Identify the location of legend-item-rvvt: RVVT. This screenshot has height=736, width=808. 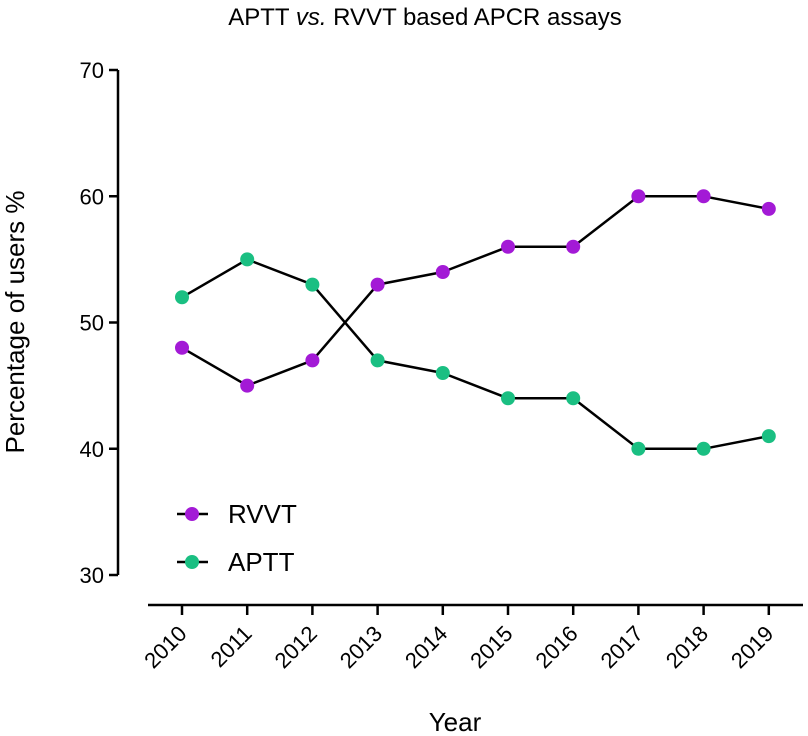
(237, 514).